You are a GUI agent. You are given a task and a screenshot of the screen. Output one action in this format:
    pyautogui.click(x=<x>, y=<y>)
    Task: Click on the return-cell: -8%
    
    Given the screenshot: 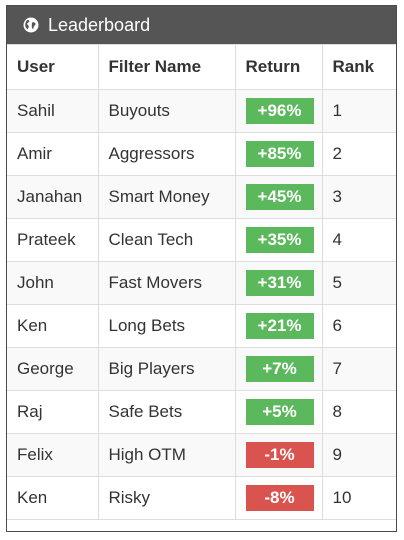 What is the action you would take?
    pyautogui.click(x=278, y=498)
    